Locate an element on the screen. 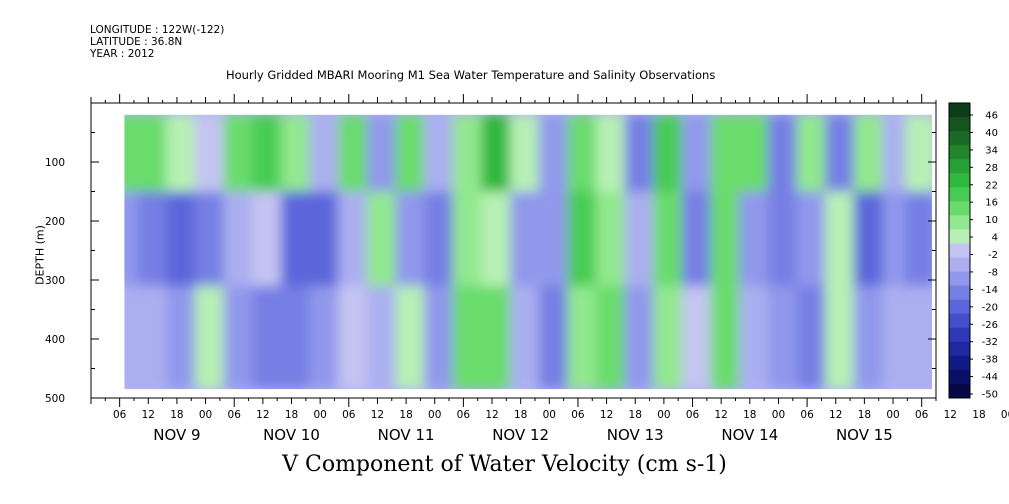  colorbar-label: -26 is located at coordinates (990, 325).